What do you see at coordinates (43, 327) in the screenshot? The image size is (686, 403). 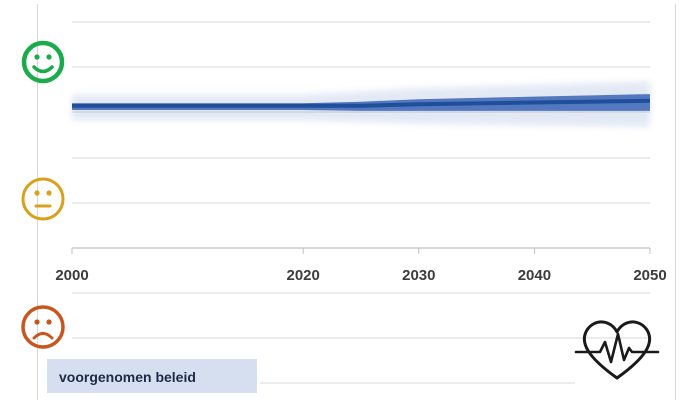 I see `sad-face-icon` at bounding box center [43, 327].